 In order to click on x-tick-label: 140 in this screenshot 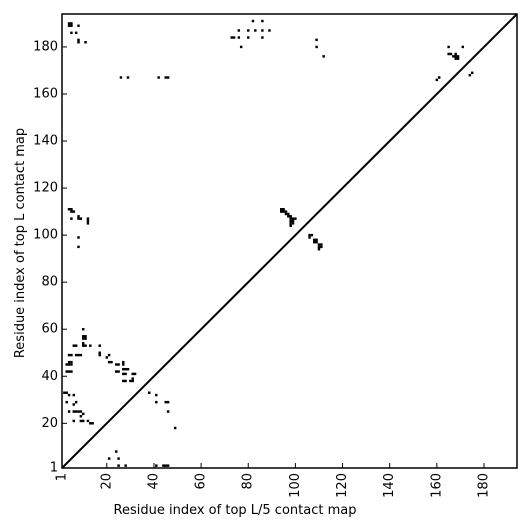, I will do `click(389, 485)`.